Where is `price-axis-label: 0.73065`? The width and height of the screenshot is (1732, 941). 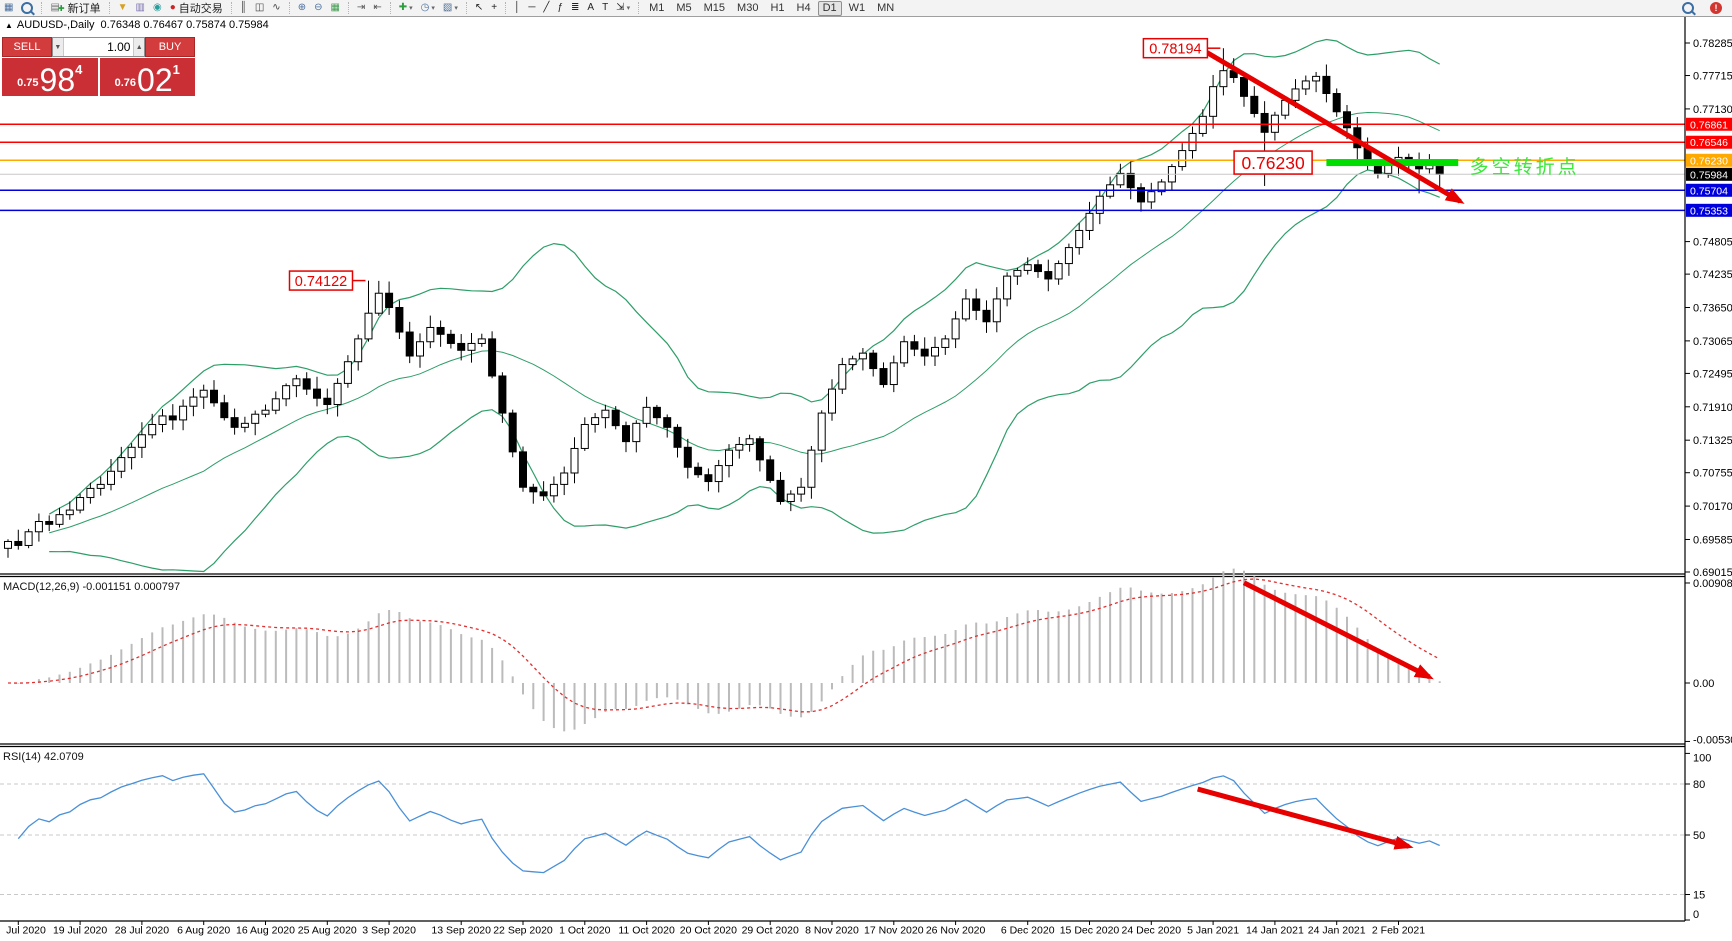
price-axis-label: 0.73065 is located at coordinates (1712, 342).